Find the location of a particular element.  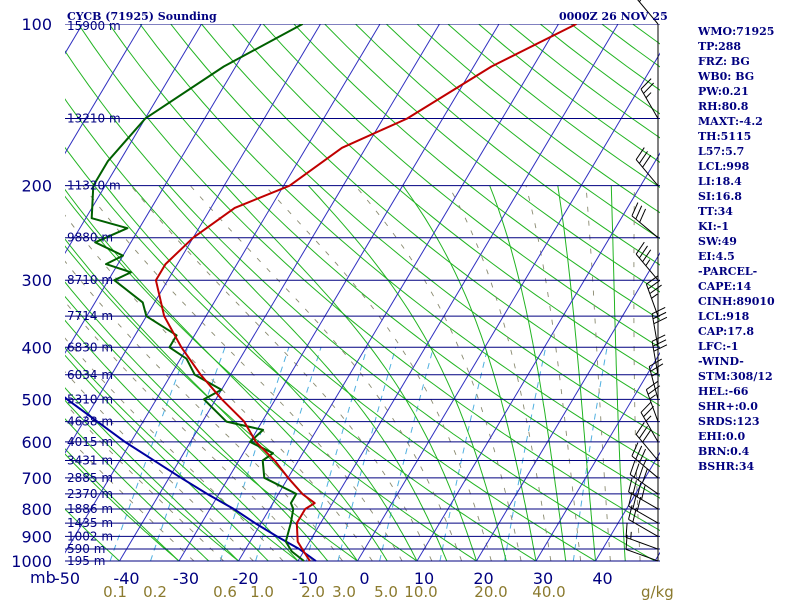

height-label: 590 m is located at coordinates (86, 549).